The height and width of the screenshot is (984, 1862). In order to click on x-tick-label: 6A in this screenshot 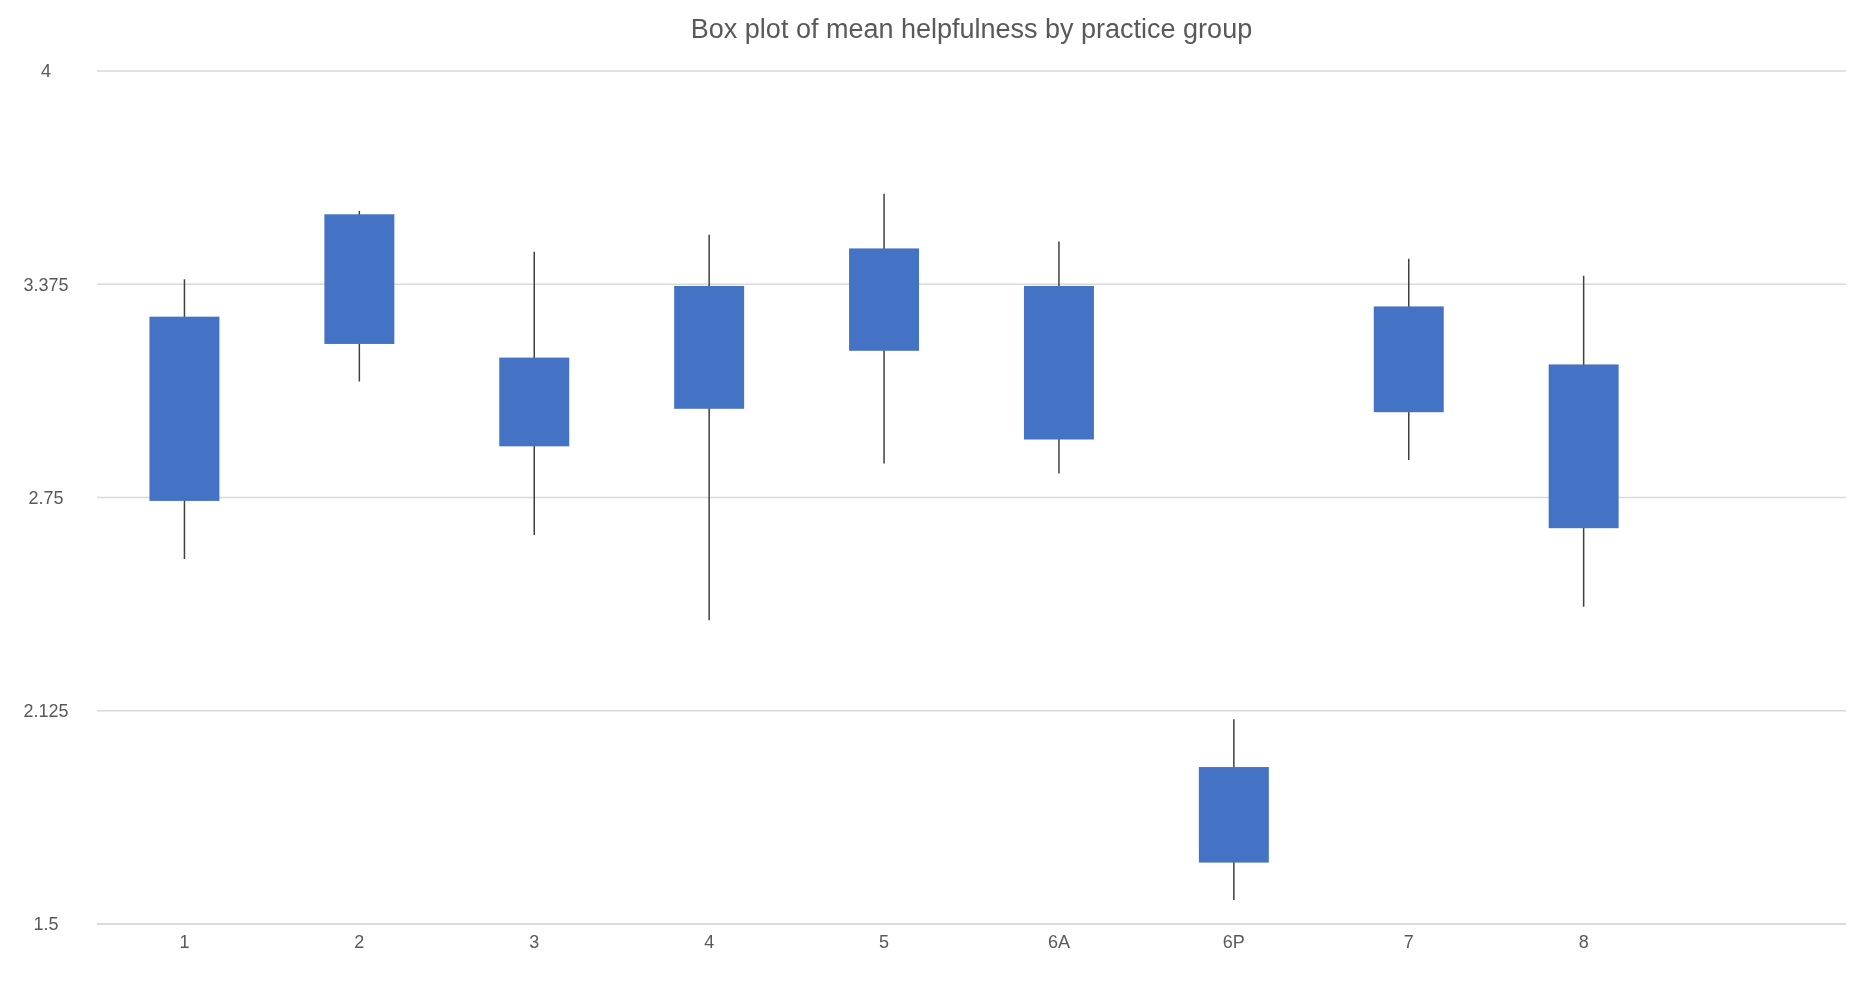, I will do `click(1058, 942)`.